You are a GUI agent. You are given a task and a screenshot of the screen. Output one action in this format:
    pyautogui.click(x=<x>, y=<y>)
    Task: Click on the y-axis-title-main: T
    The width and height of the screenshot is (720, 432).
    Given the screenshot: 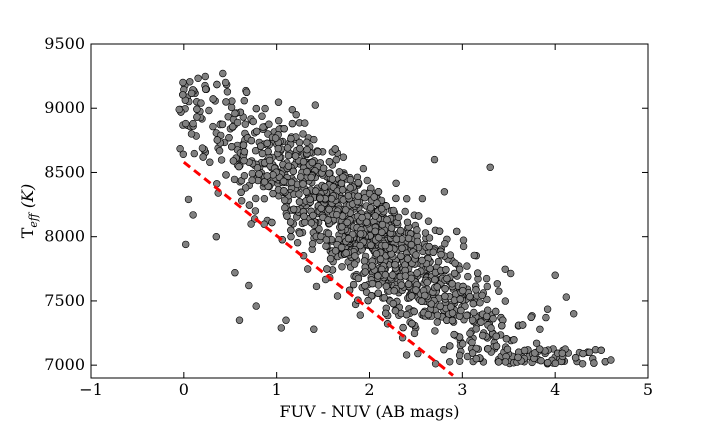 What is the action you would take?
    pyautogui.click(x=27, y=232)
    